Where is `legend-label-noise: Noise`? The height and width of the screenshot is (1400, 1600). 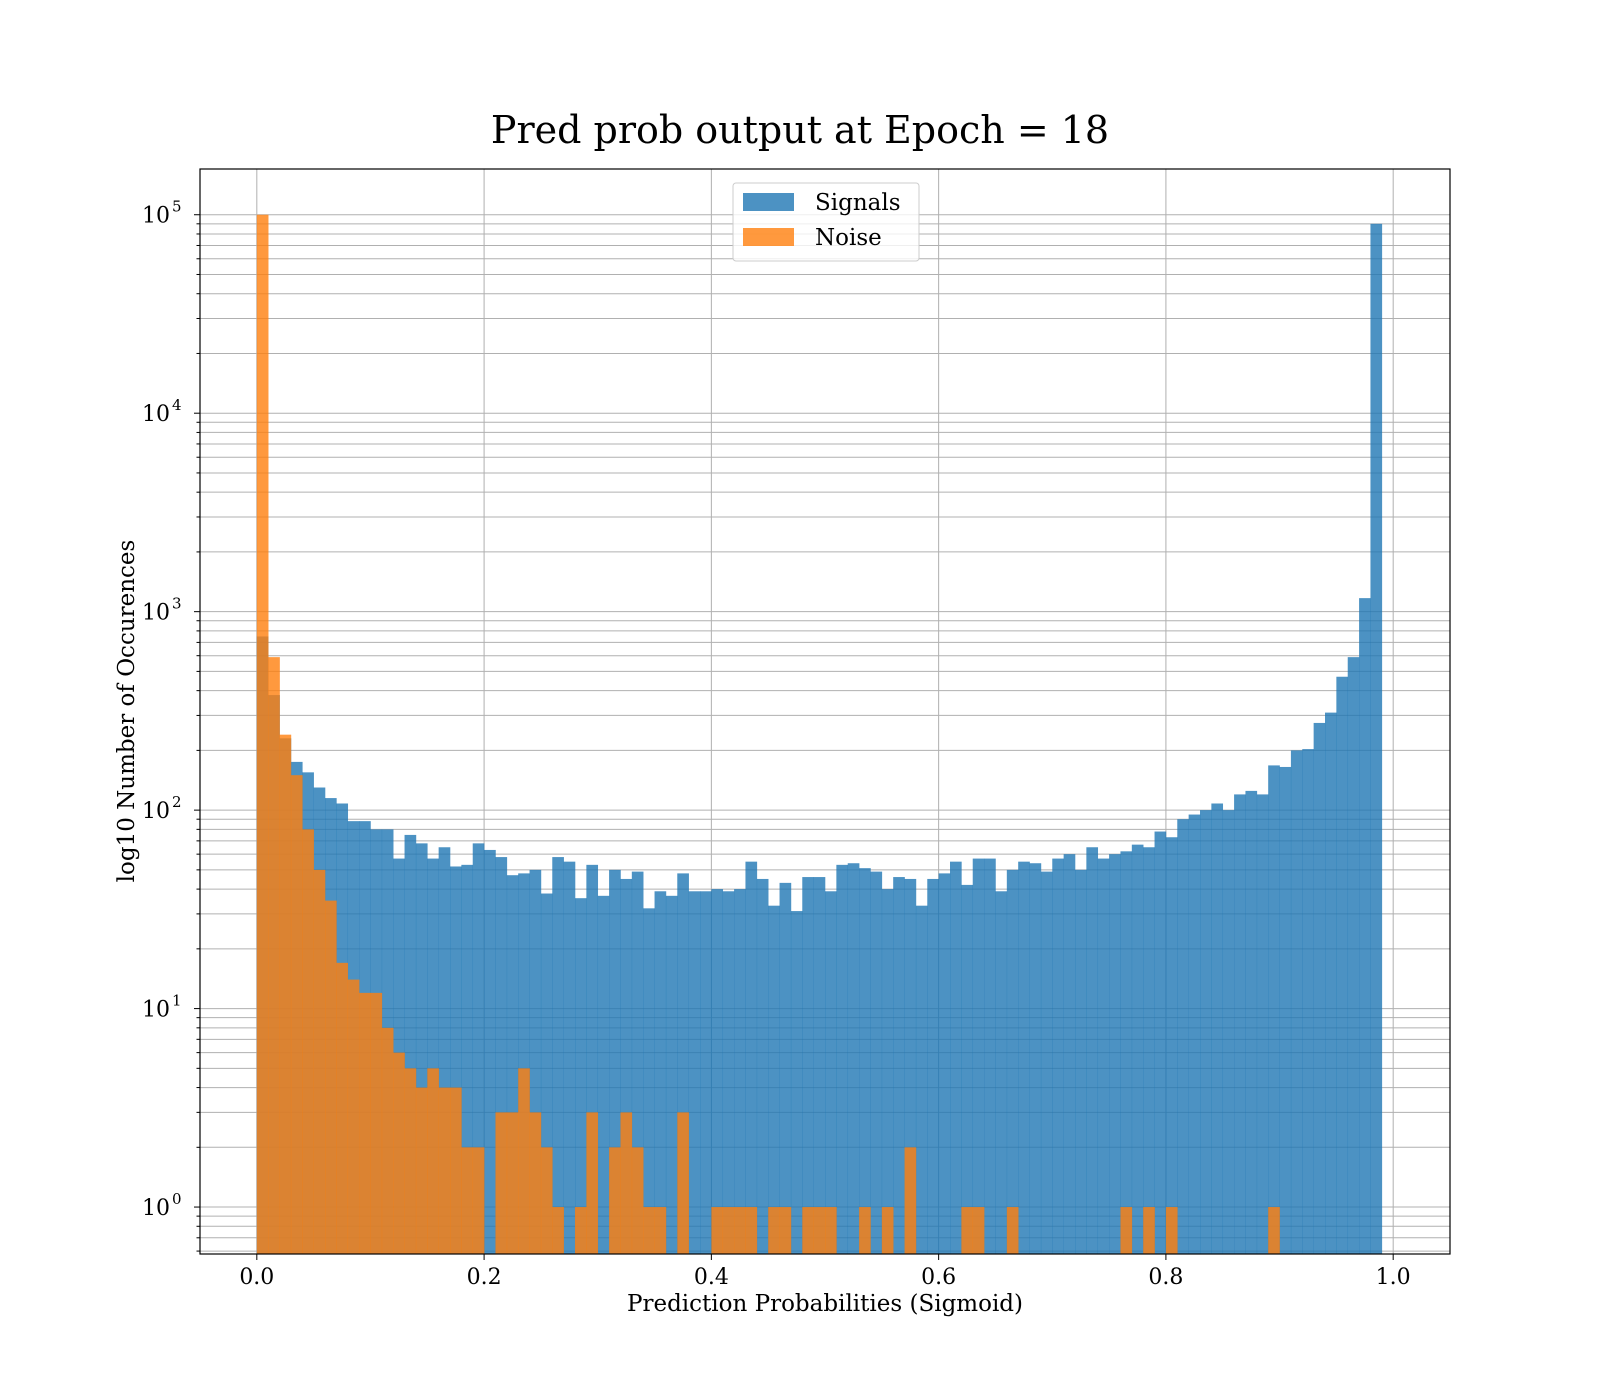 legend-label-noise: Noise is located at coordinates (848, 238).